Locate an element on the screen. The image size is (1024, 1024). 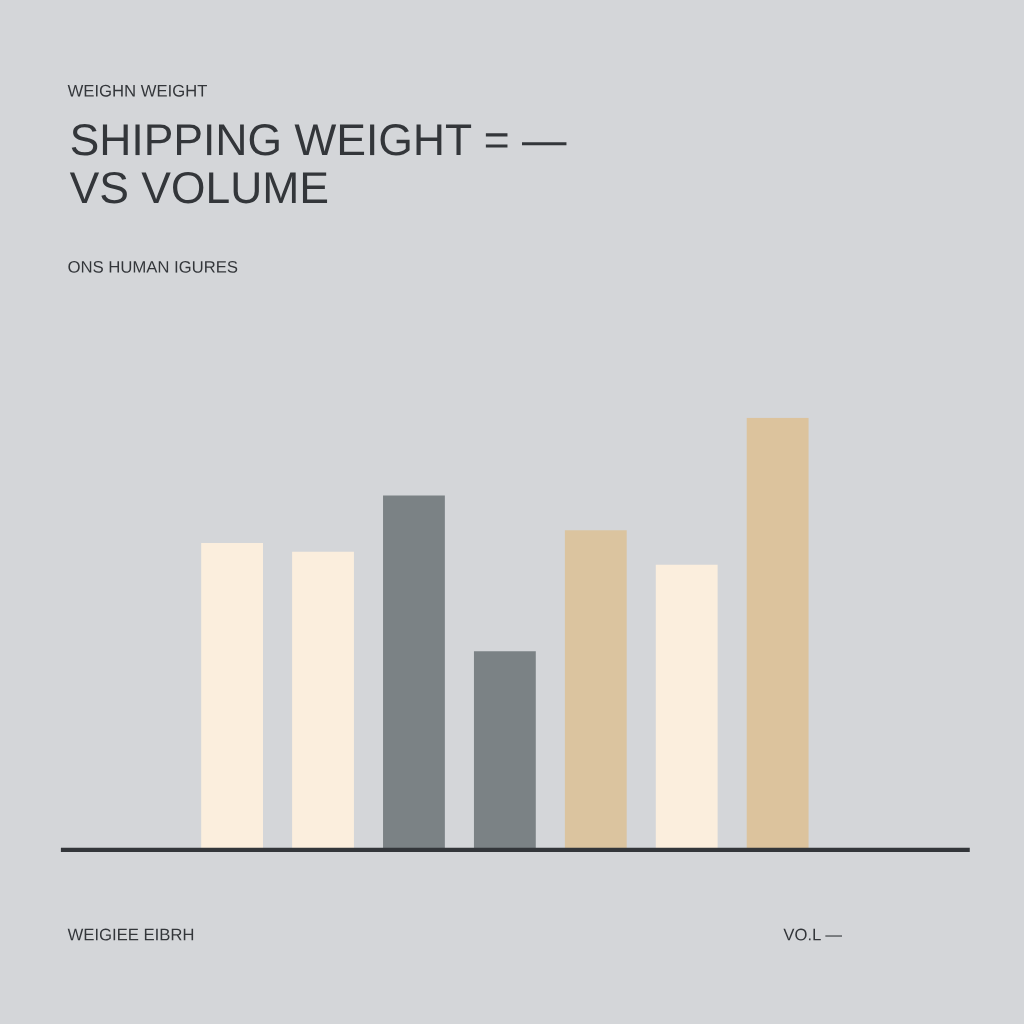
x-axis-title: WEIGIEE EIBRH is located at coordinates (130, 934).